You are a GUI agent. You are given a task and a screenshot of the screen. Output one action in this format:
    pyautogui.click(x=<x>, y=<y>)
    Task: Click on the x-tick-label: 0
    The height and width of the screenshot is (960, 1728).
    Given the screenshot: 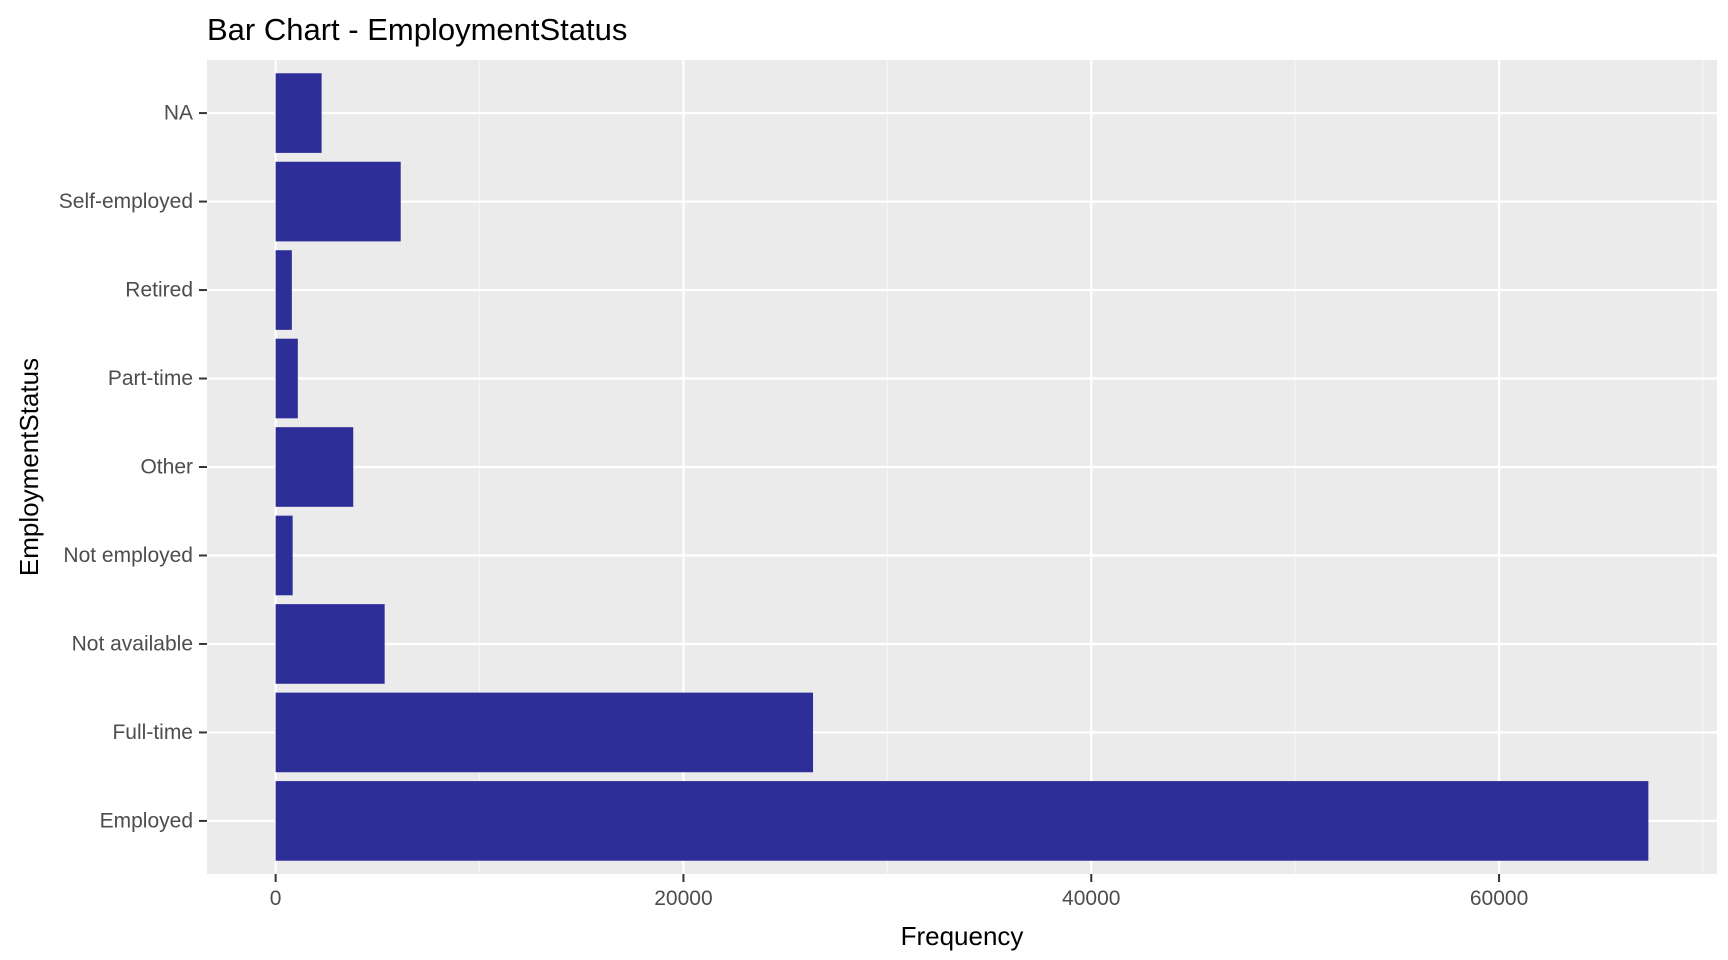 What is the action you would take?
    pyautogui.click(x=276, y=898)
    